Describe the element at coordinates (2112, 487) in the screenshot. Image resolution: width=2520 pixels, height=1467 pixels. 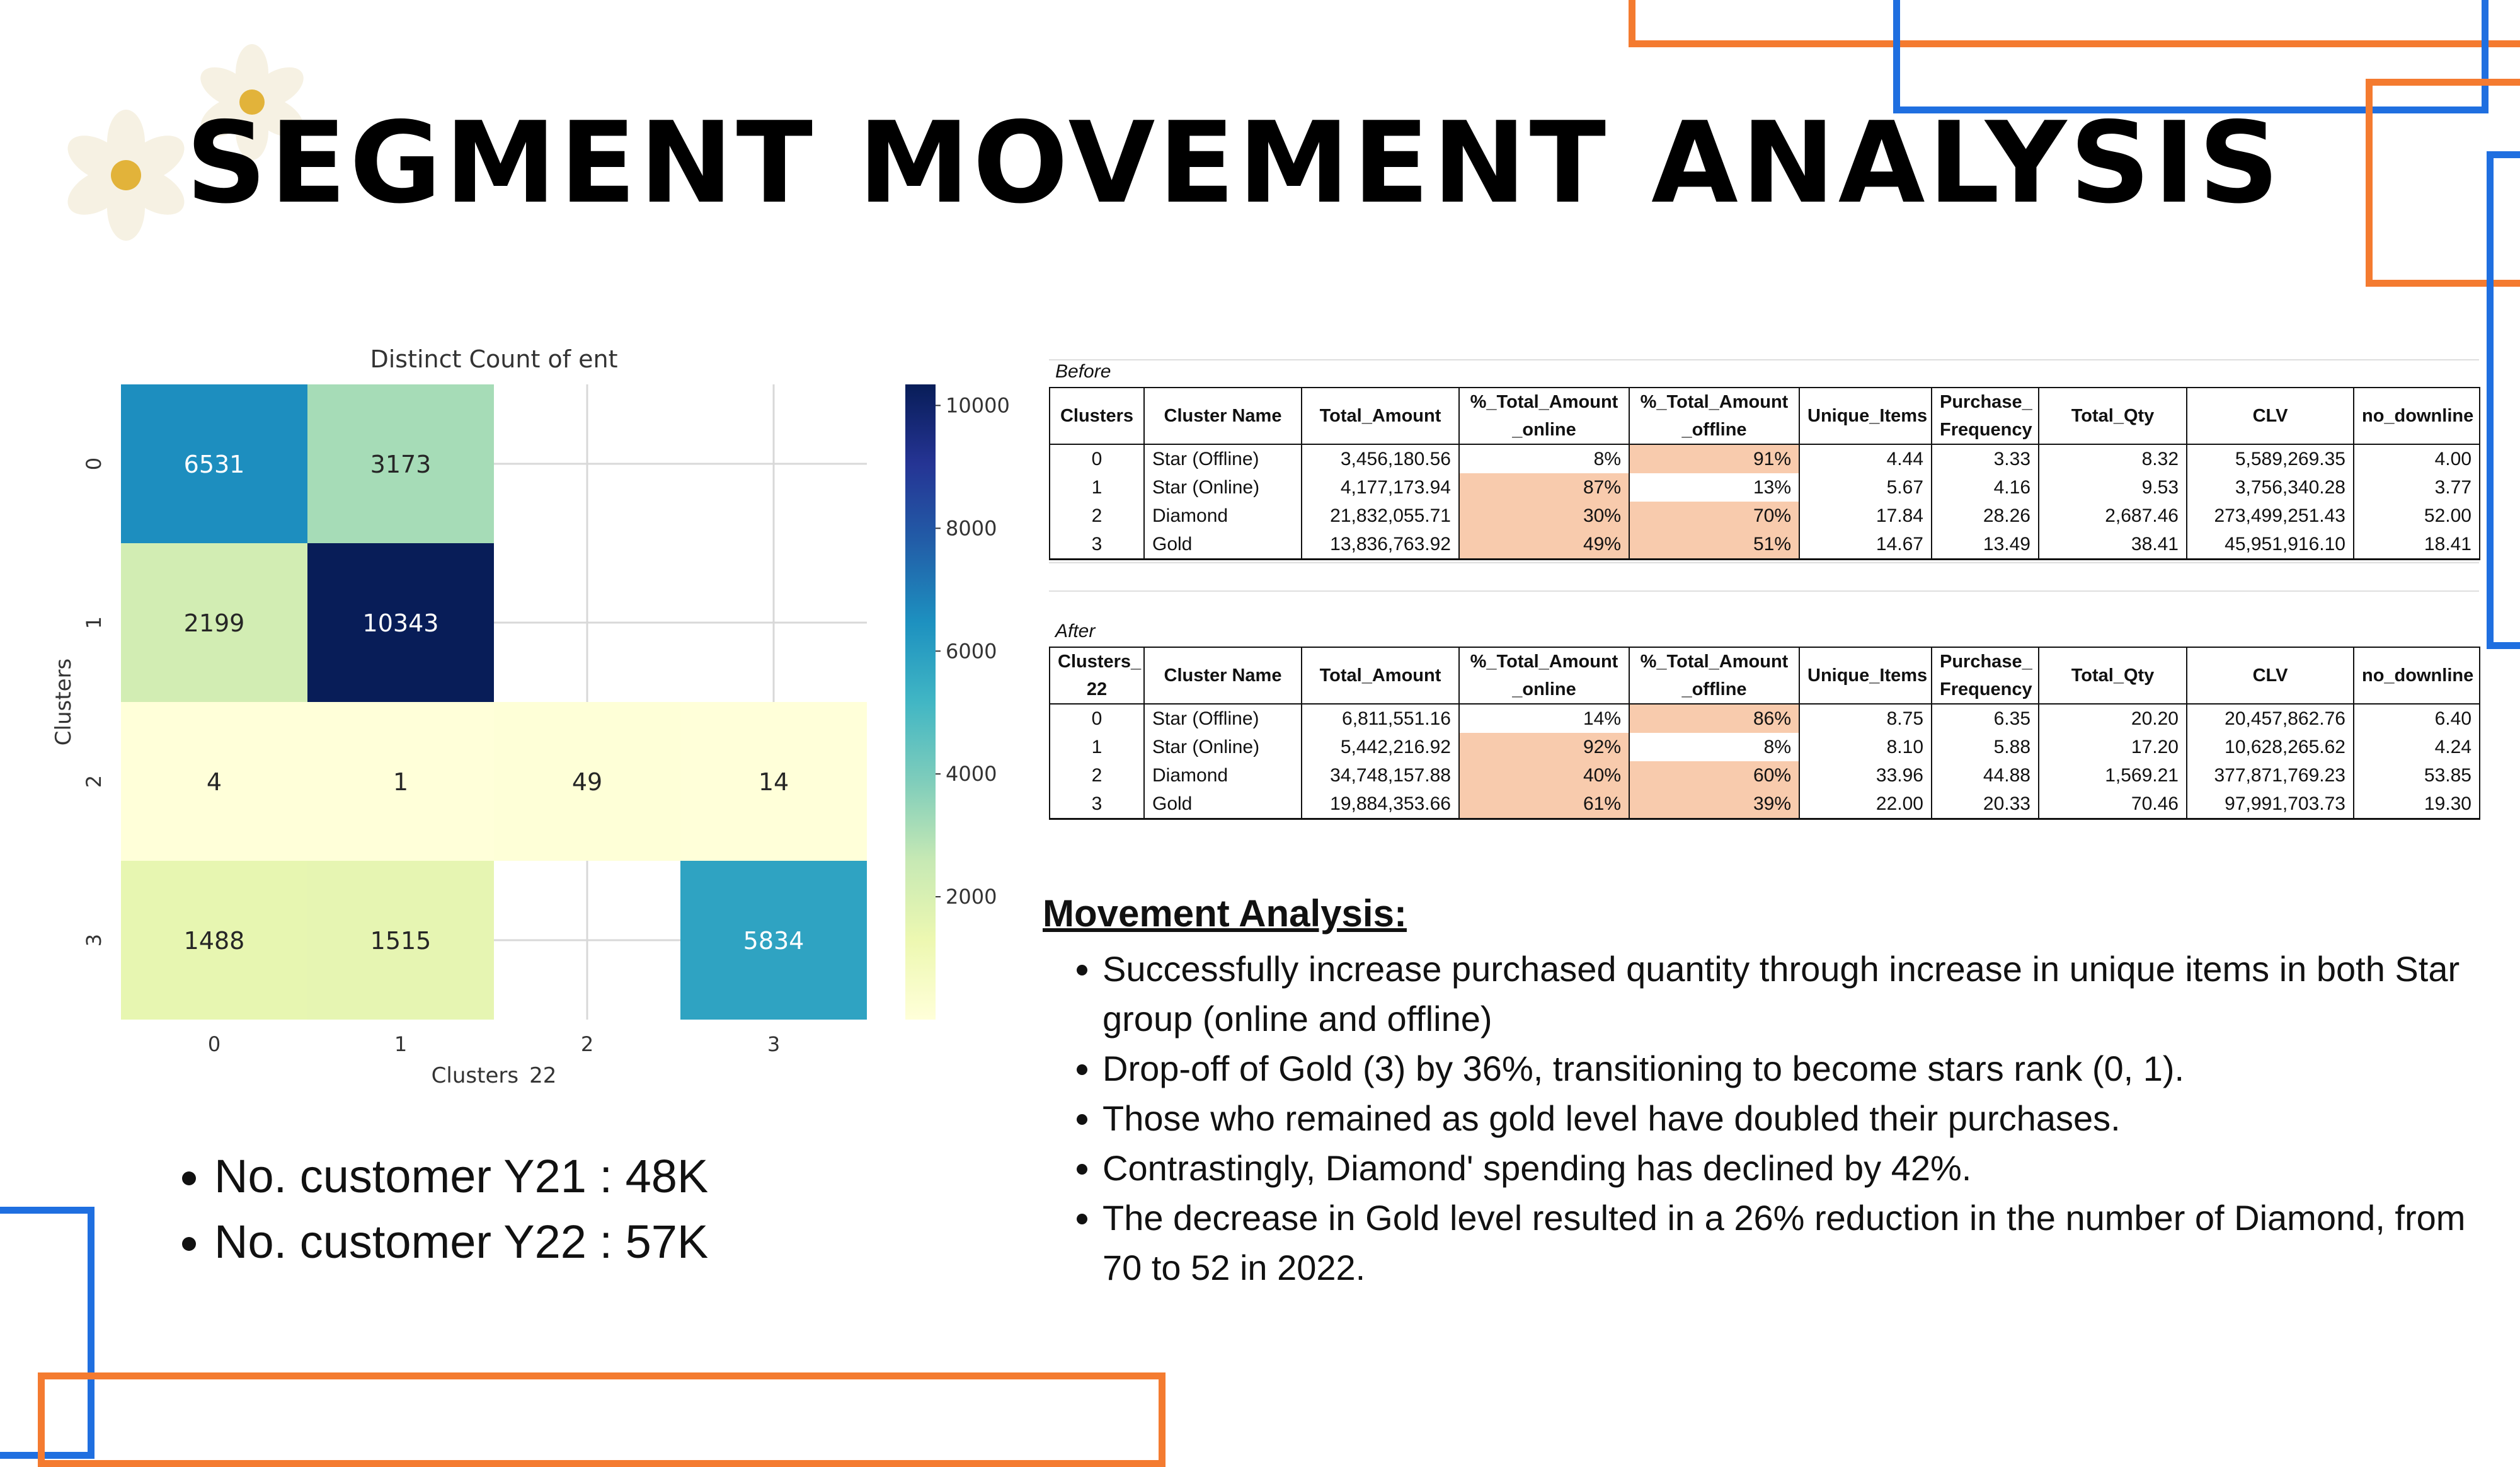
I see `table-cell: 9.53` at that location.